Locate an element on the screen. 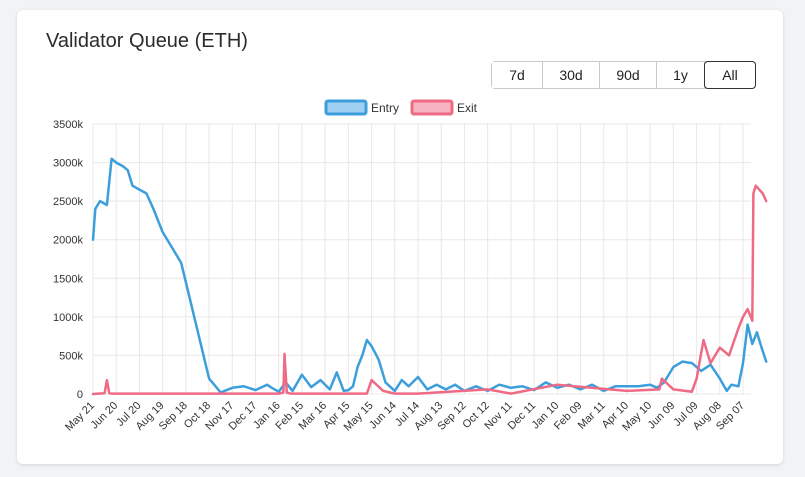 Image resolution: width=805 pixels, height=477 pixels. range-button-30d: 30d is located at coordinates (571, 75).